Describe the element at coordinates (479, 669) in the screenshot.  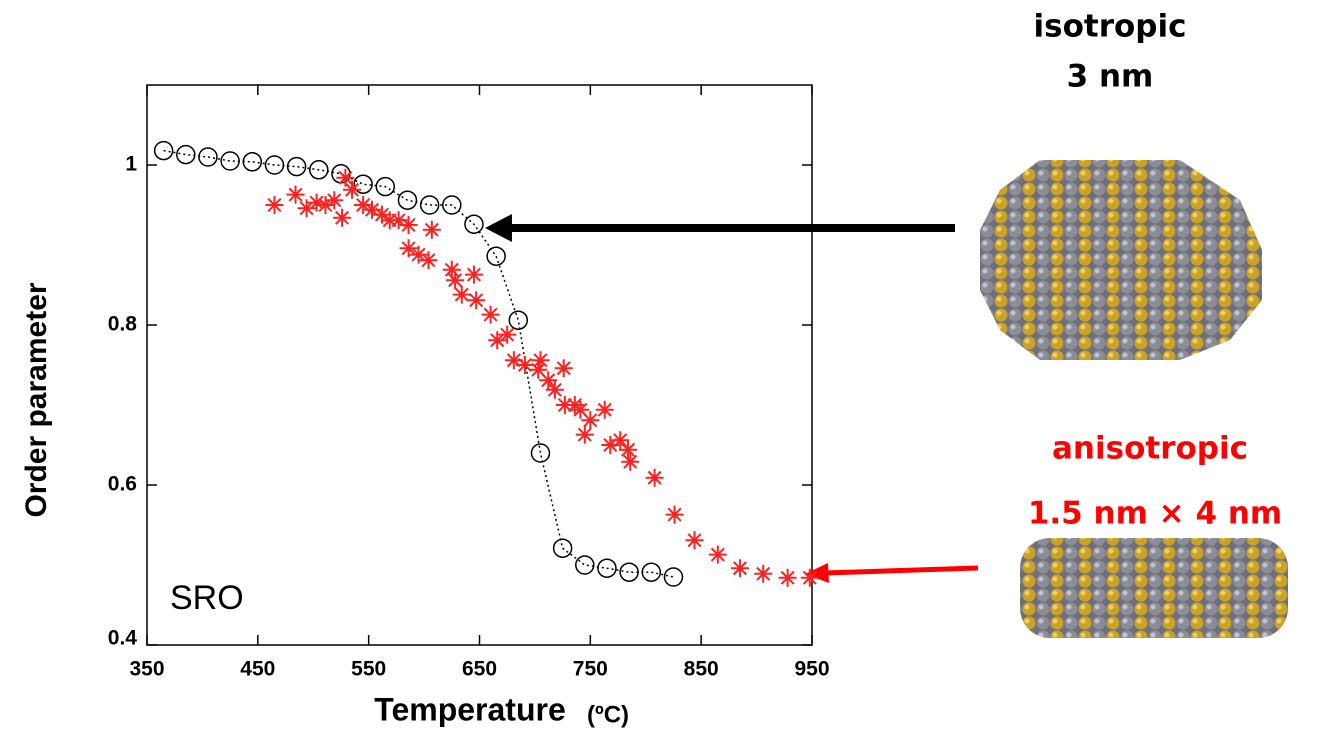
I see `x-tick-label: 650` at that location.